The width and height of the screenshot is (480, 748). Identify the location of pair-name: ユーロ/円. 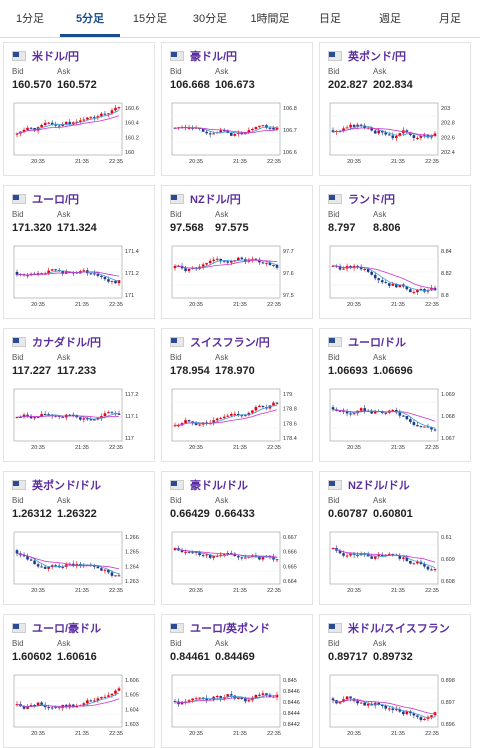
(56, 200).